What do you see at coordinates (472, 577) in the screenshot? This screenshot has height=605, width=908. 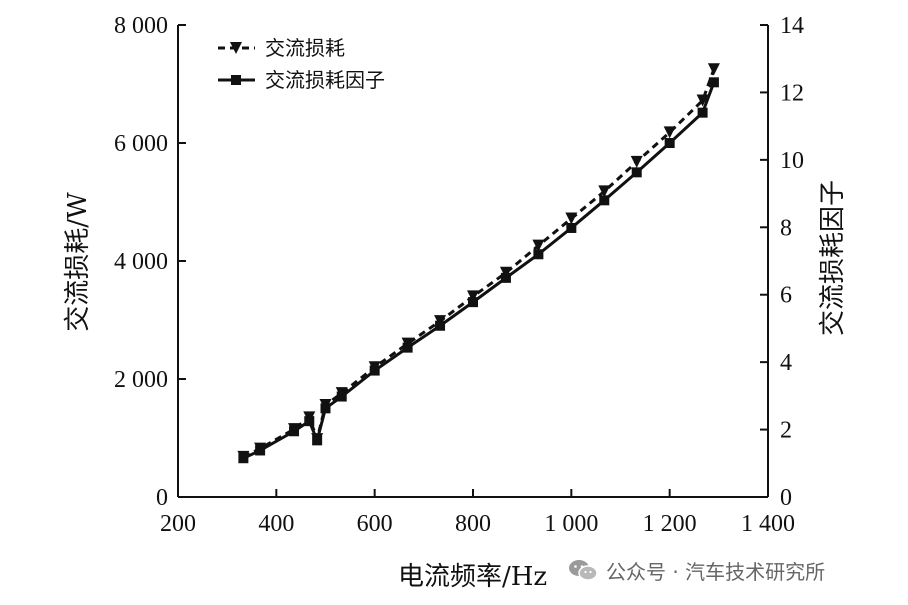 I see `x-axis-label: 电流频率/Hz` at bounding box center [472, 577].